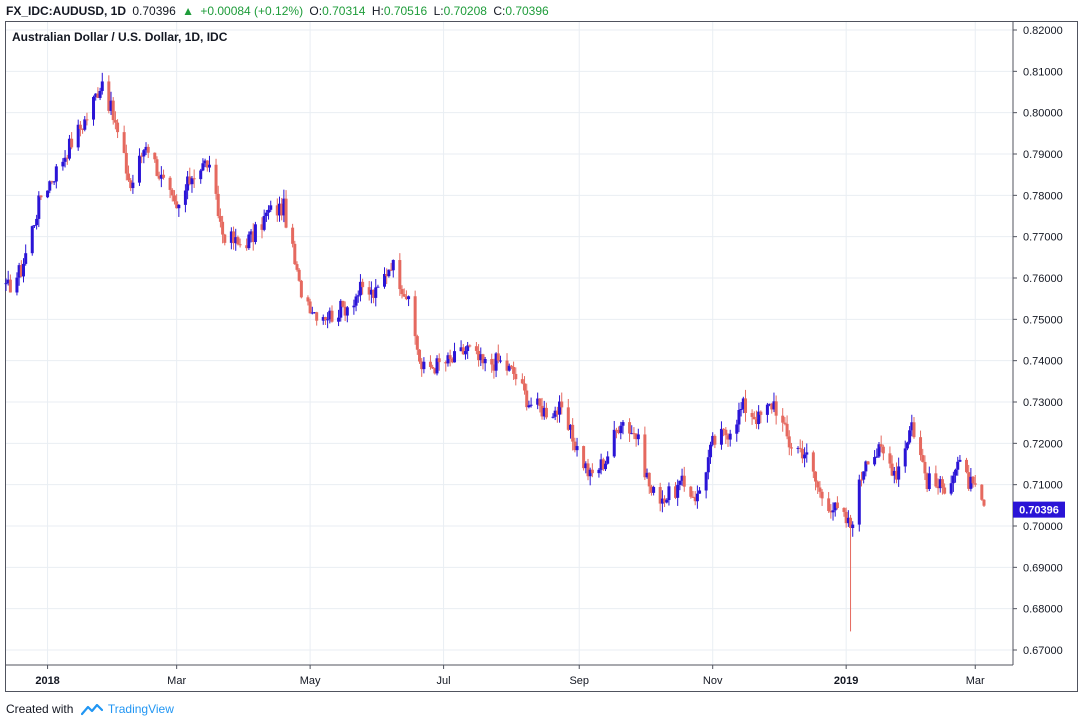 The height and width of the screenshot is (721, 1078). What do you see at coordinates (1043, 238) in the screenshot?
I see `y-tick-label: 0.77000` at bounding box center [1043, 238].